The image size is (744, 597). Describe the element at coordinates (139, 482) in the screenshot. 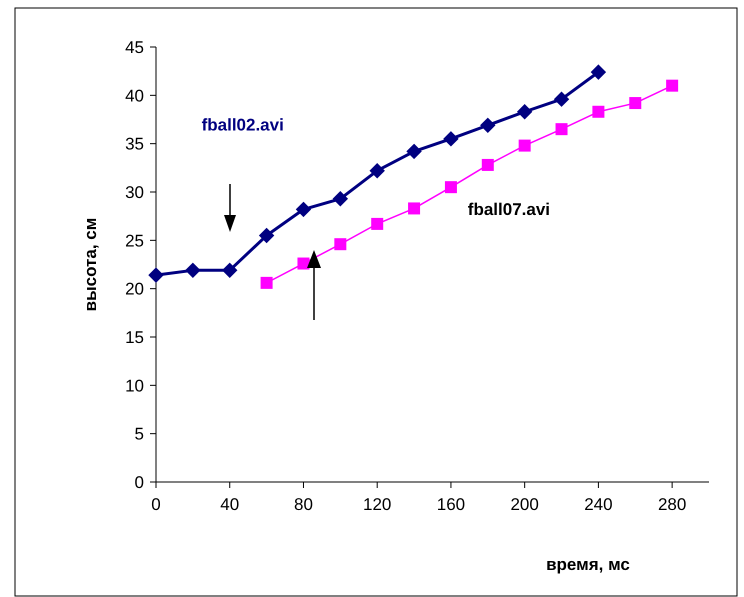

I see `y-tick-label: 0` at that location.